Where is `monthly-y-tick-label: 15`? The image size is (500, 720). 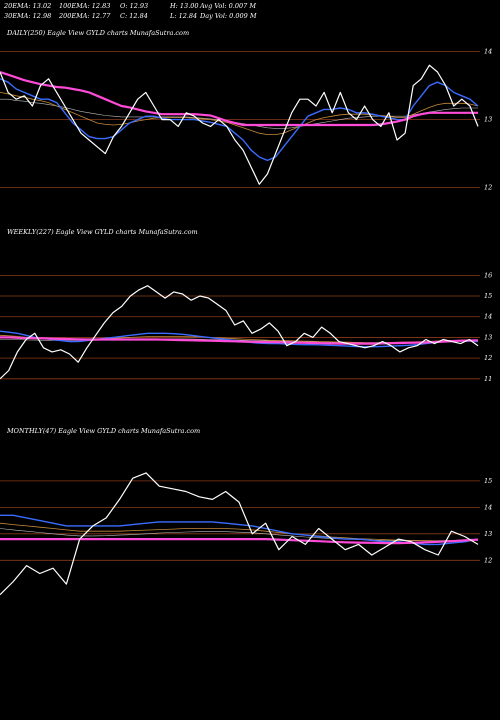 monthly-y-tick-label: 15 is located at coordinates (488, 481).